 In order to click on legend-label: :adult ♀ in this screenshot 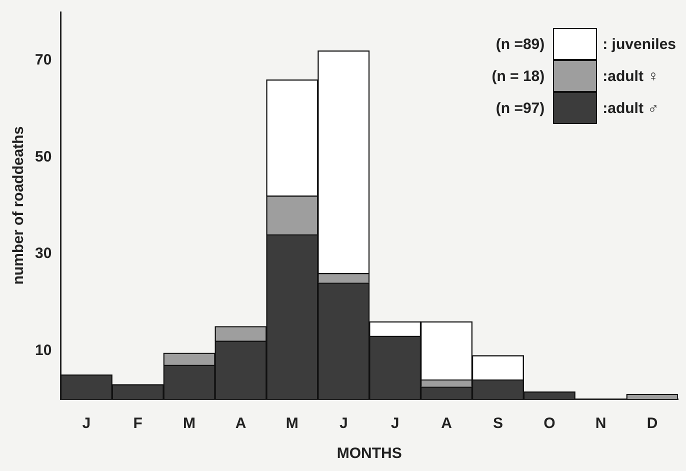, I will do `click(630, 76)`.